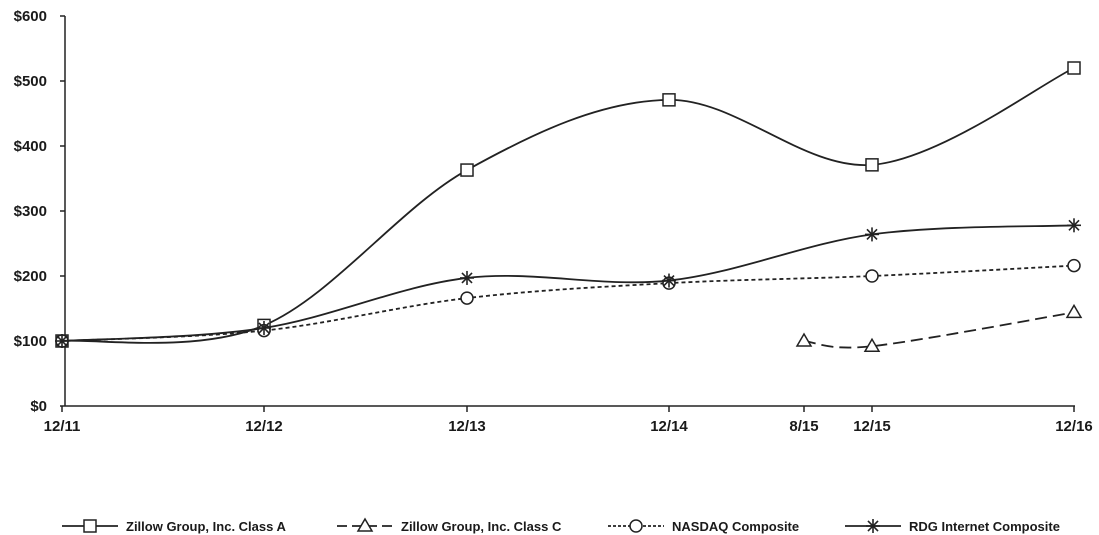 This screenshot has height=535, width=1099. I want to click on x-tick-label: 12/13, so click(467, 426).